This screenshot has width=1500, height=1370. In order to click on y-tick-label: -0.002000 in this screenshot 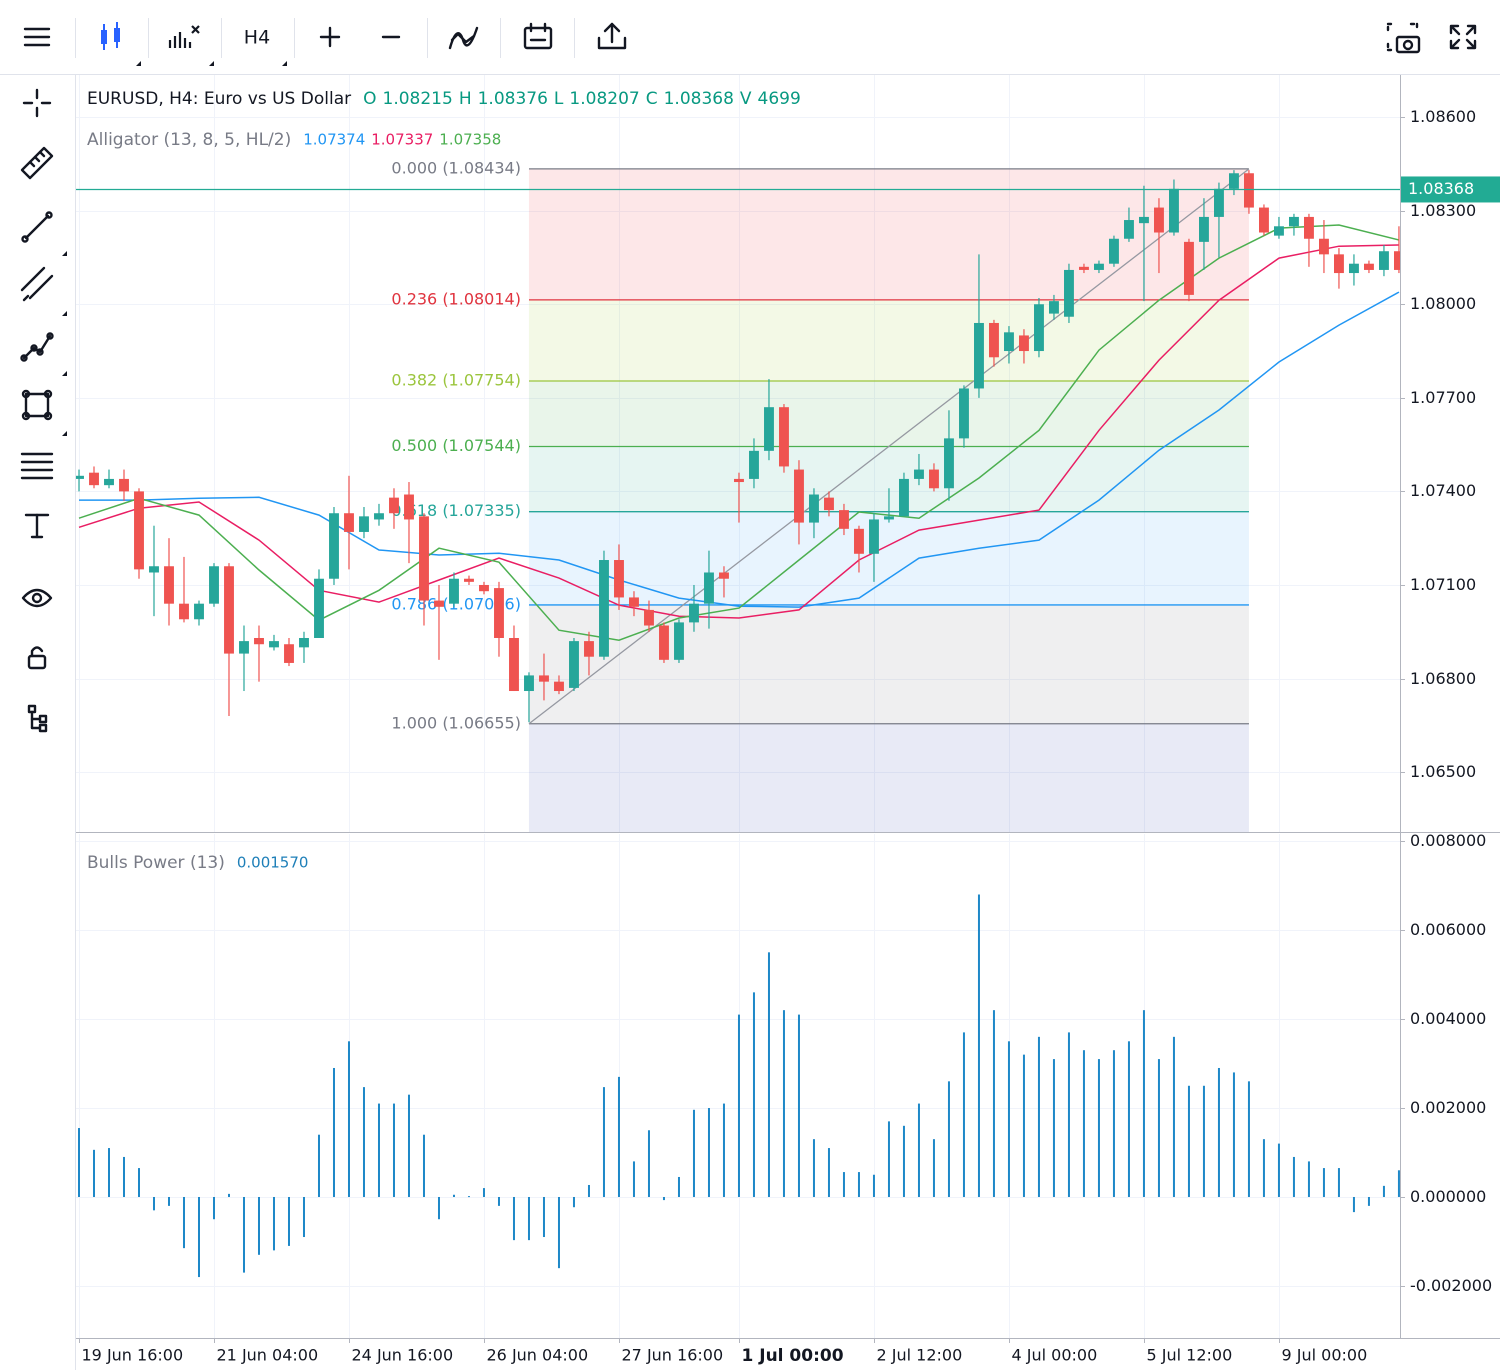, I will do `click(1451, 1285)`.